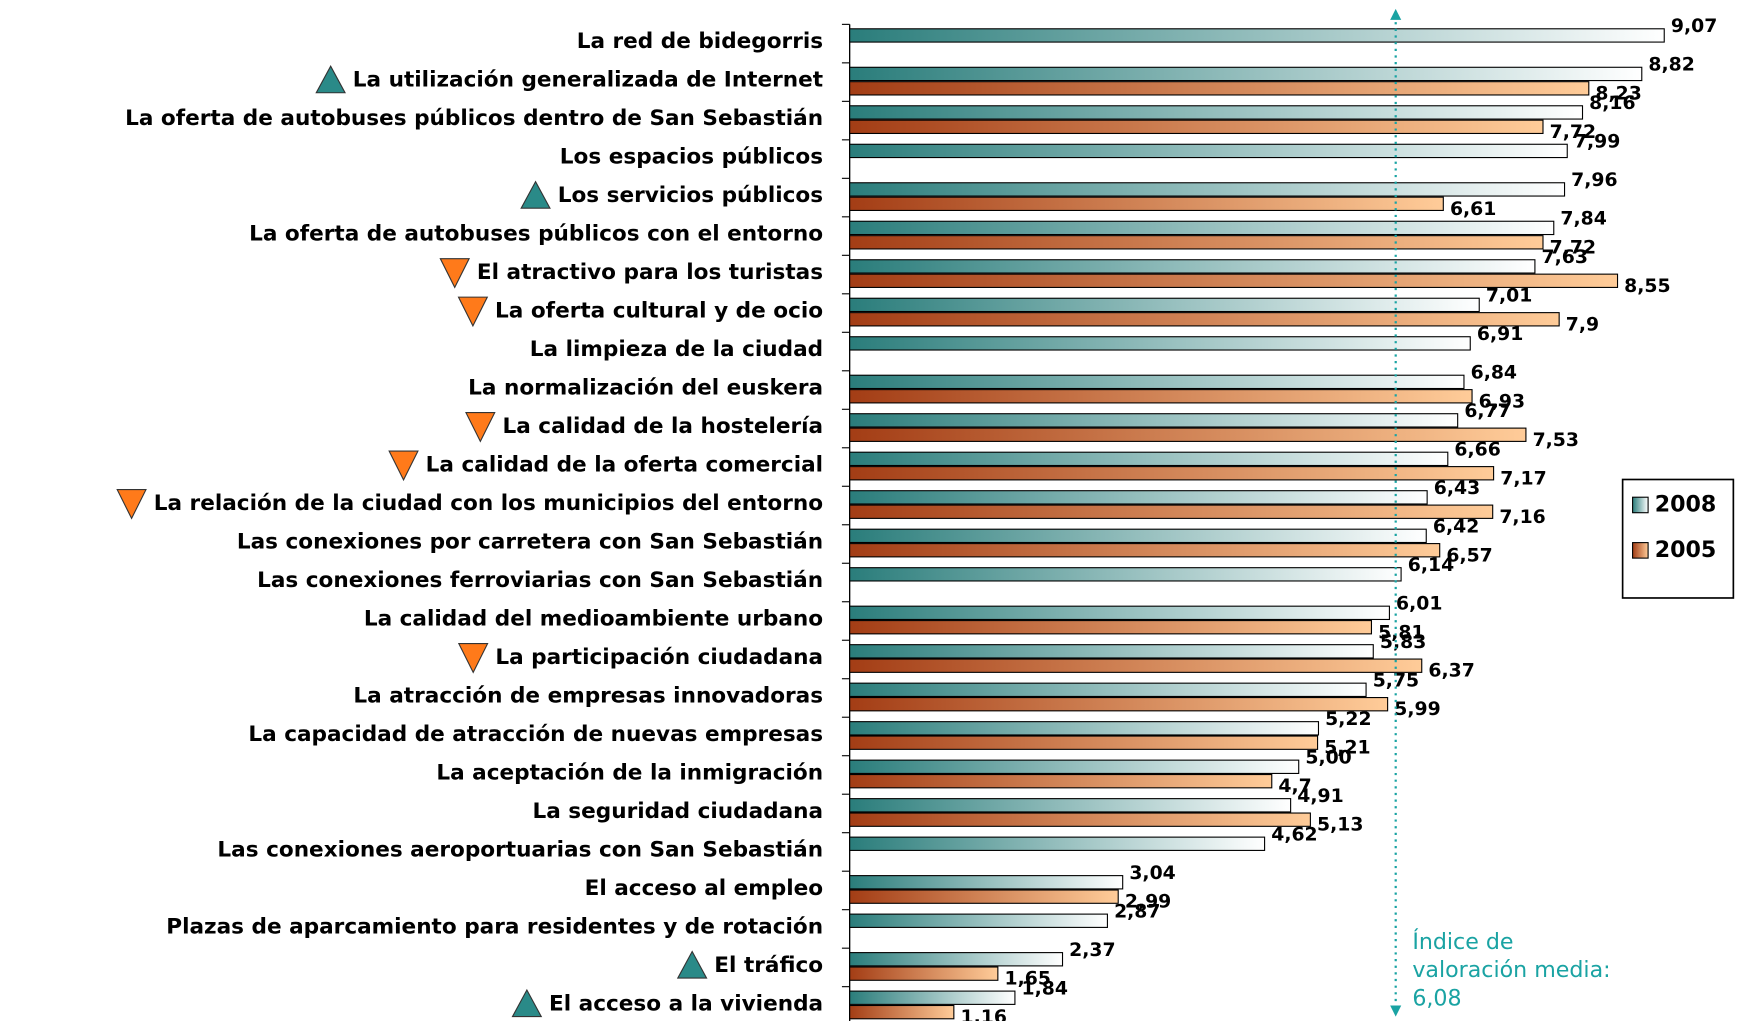 The width and height of the screenshot is (1737, 1021). What do you see at coordinates (1436, 998) in the screenshot?
I see `reference-label: 6,08` at bounding box center [1436, 998].